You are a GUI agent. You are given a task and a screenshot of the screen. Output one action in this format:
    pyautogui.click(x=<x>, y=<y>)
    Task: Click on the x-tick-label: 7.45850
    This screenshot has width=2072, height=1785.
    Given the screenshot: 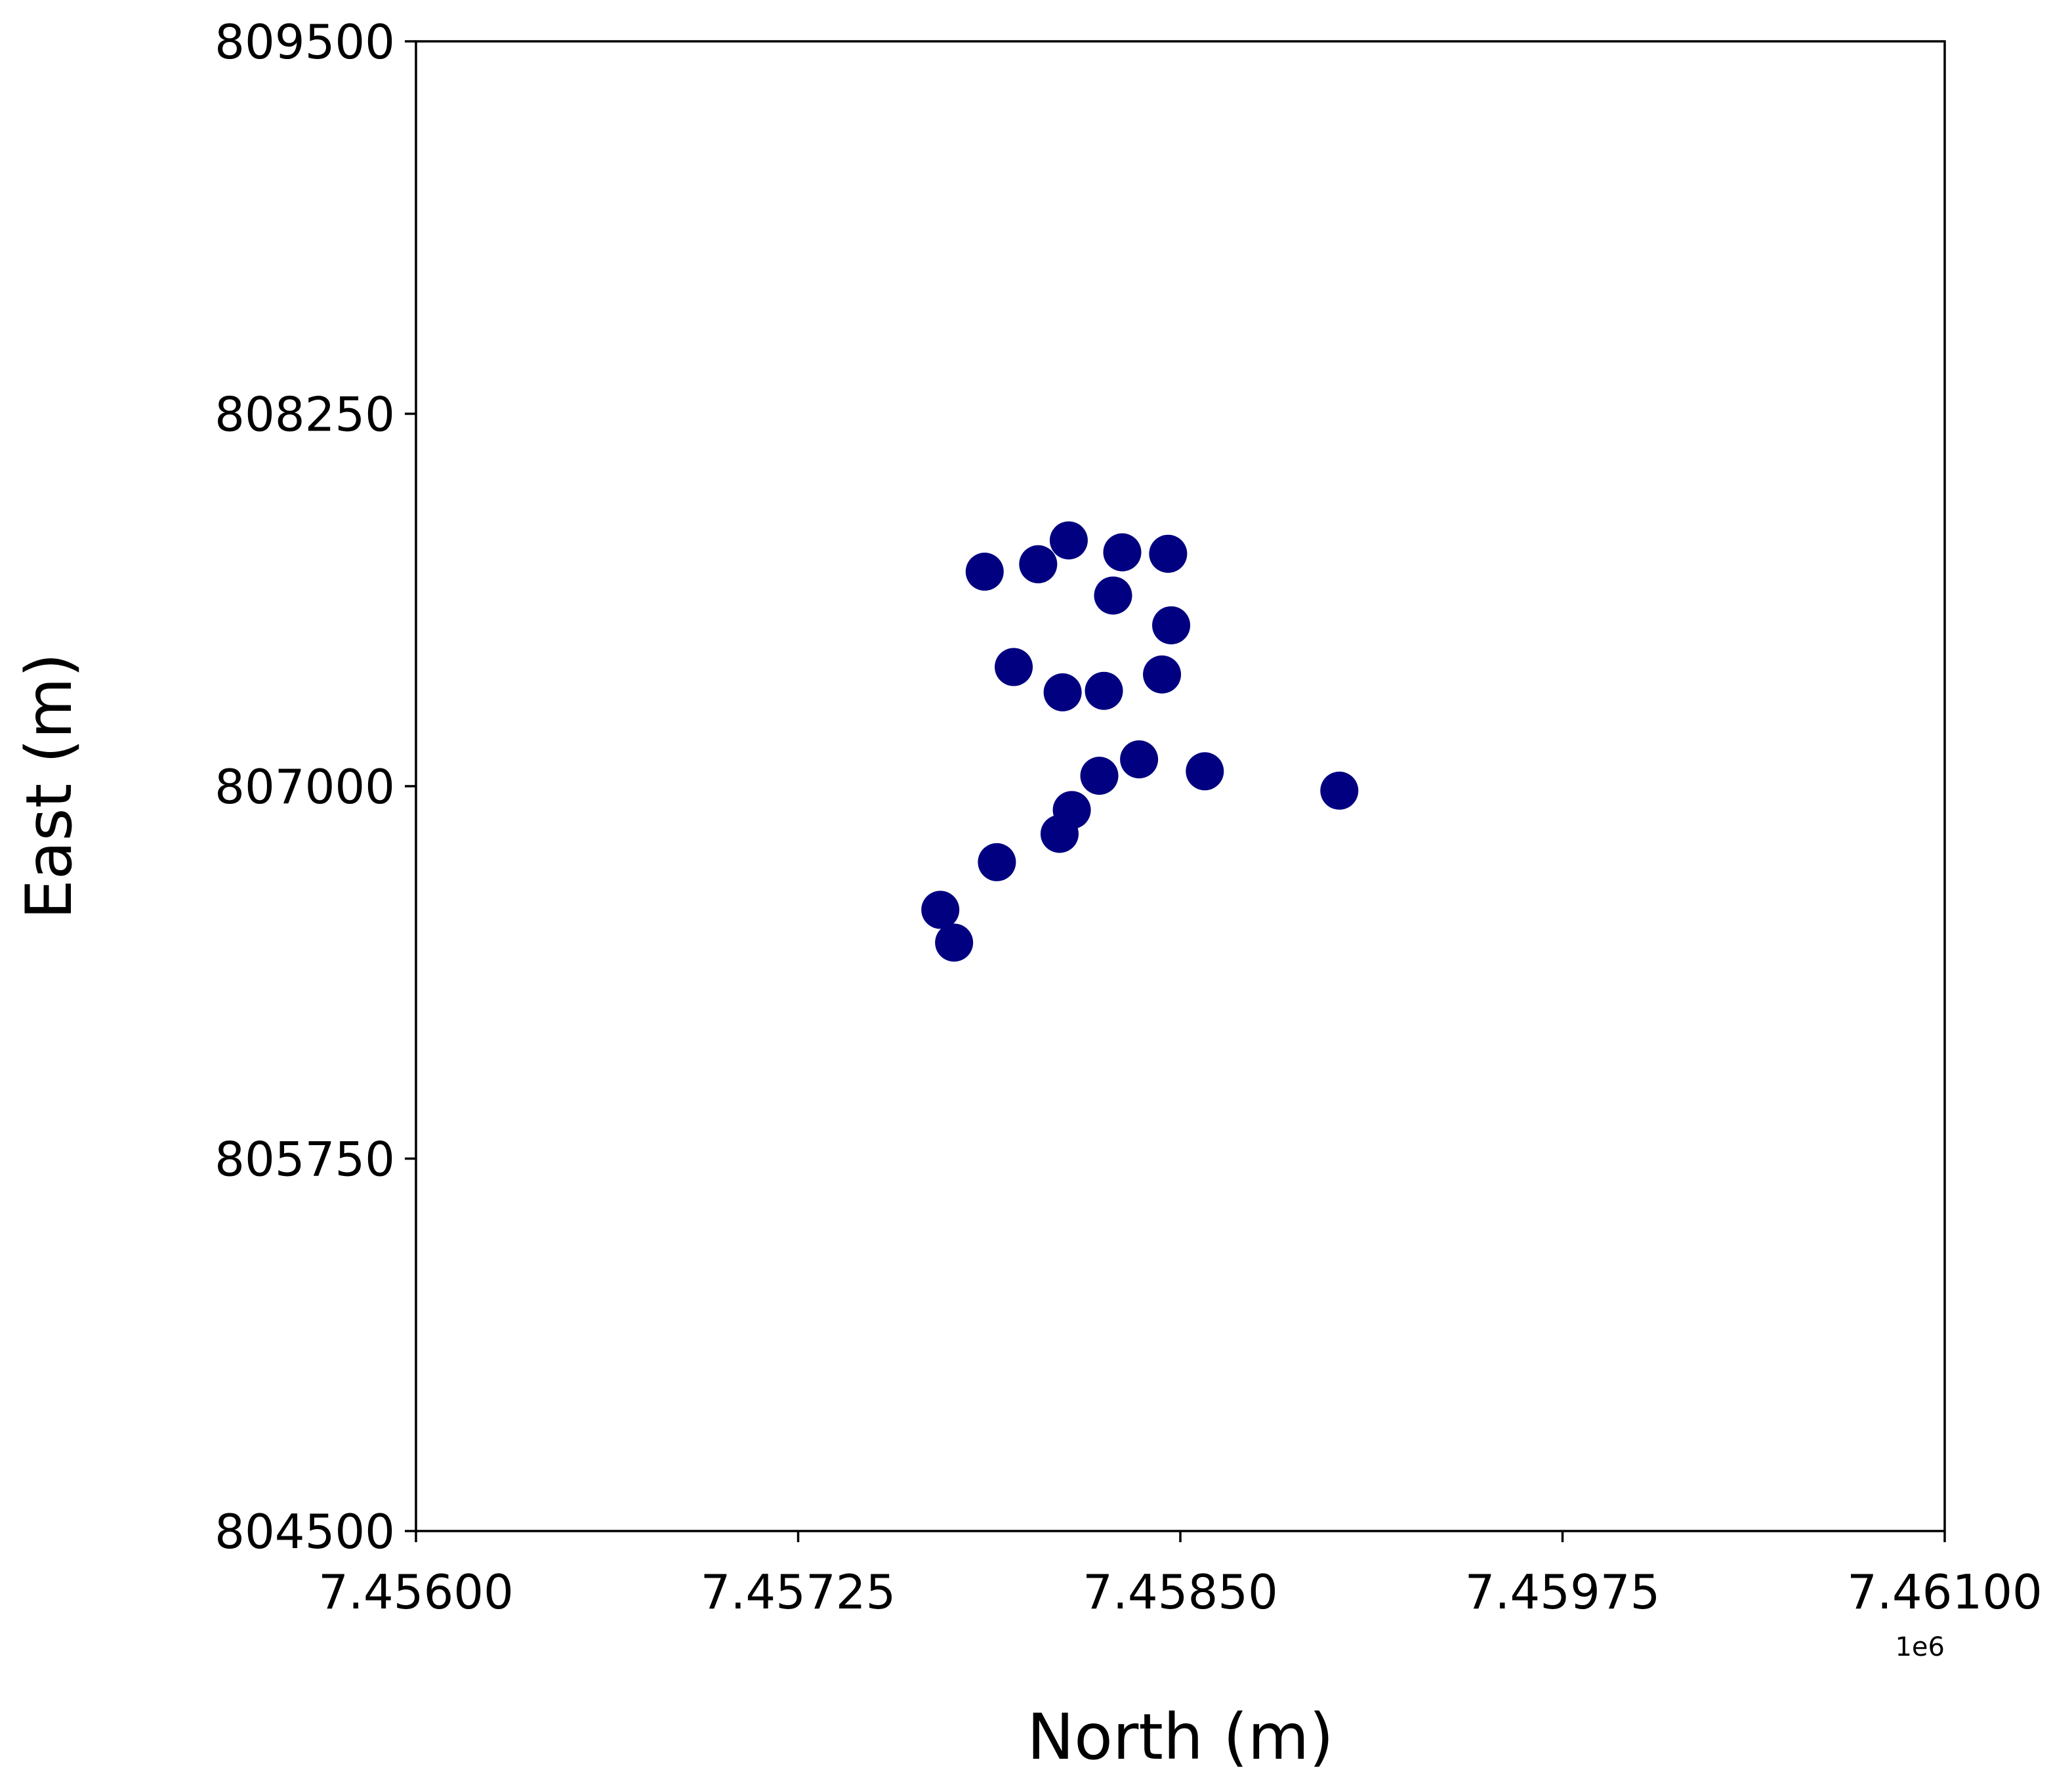 What is the action you would take?
    pyautogui.click(x=1180, y=1592)
    